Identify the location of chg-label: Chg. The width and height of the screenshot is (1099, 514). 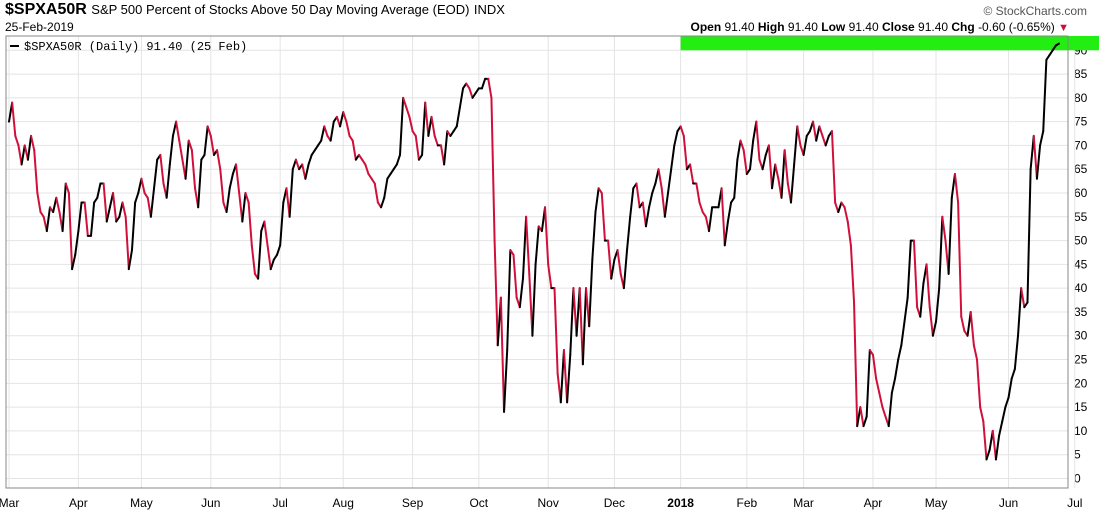
(963, 27).